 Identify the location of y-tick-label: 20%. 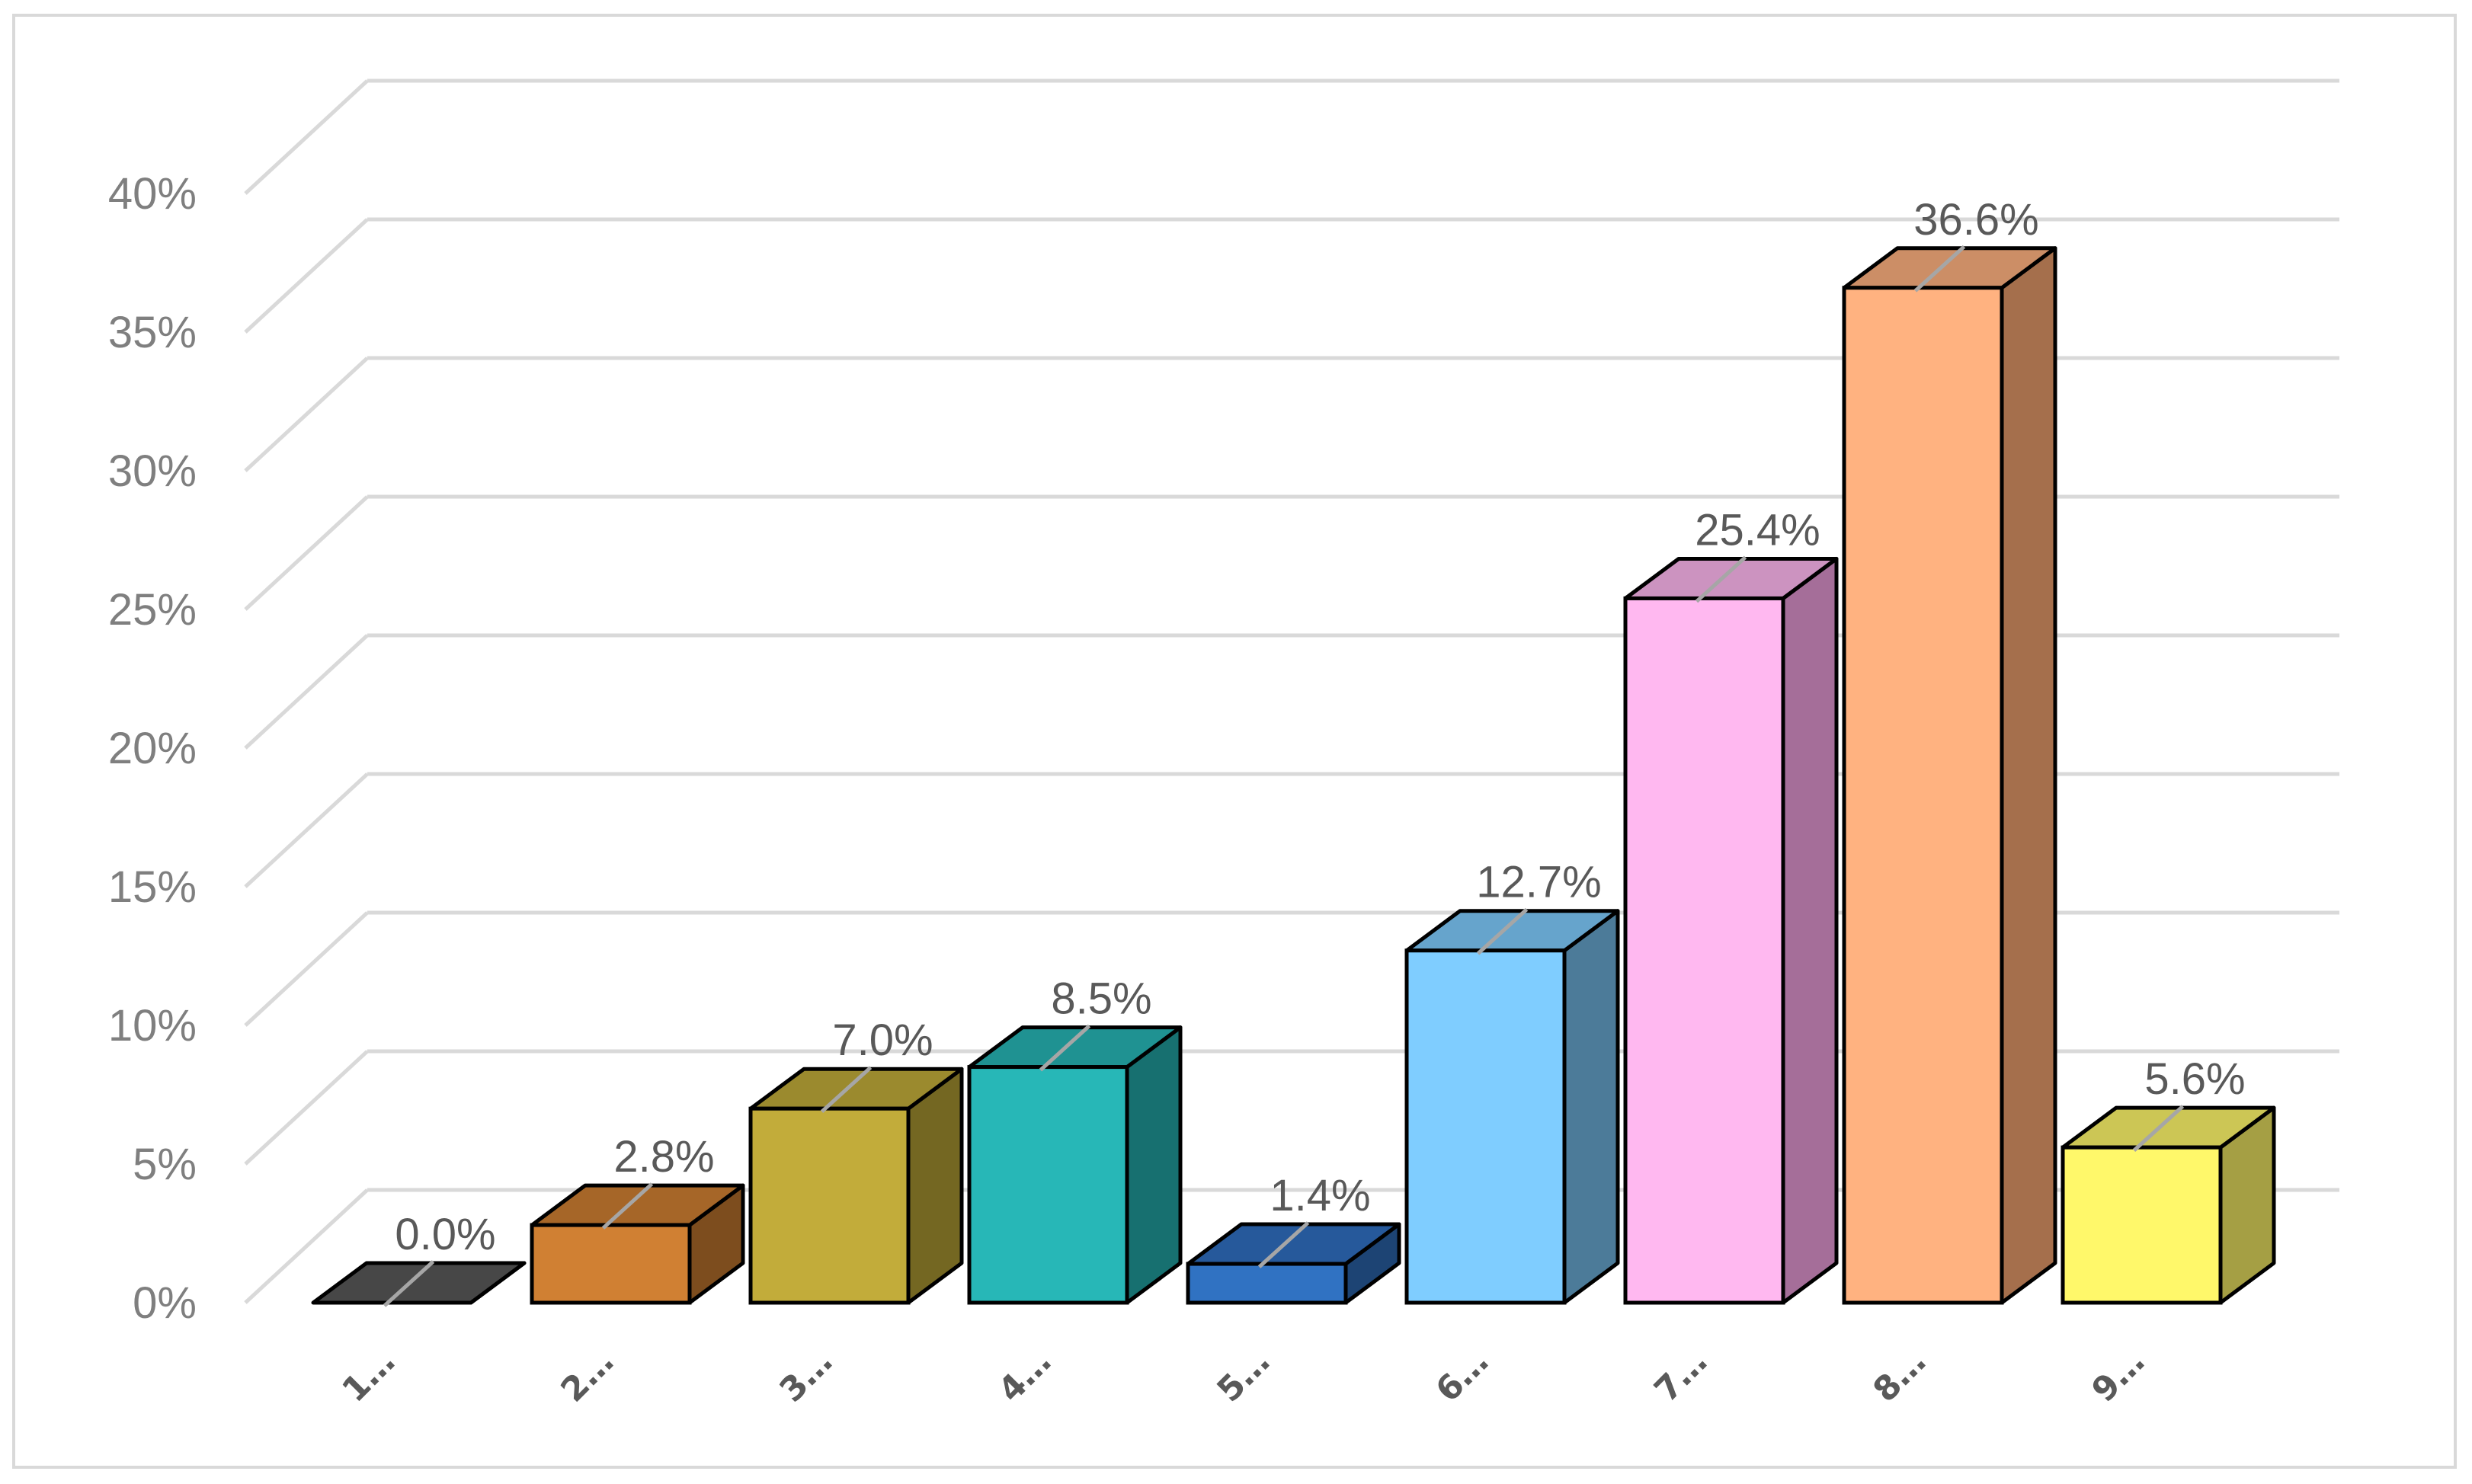
(152, 748).